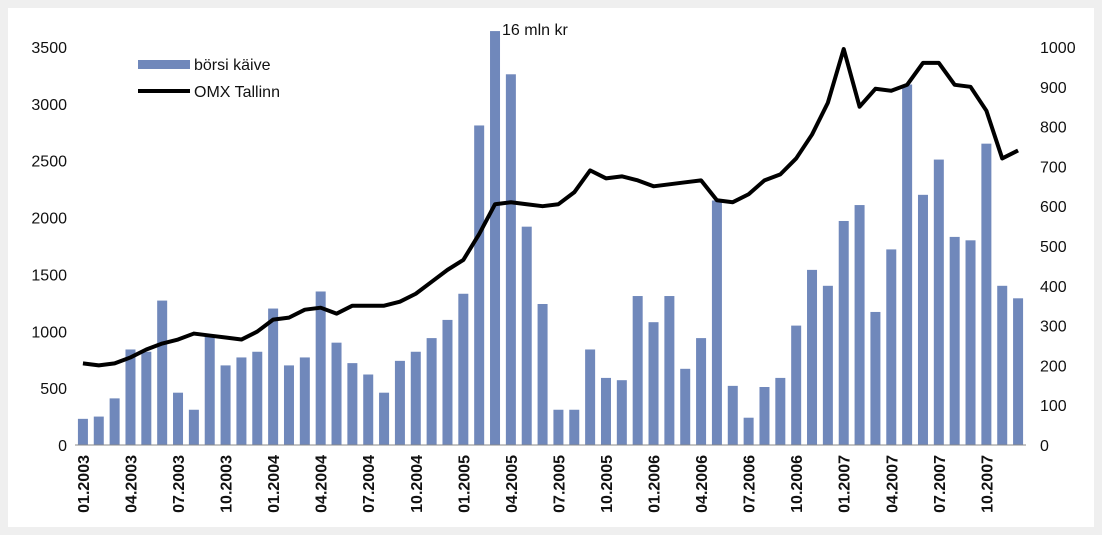  What do you see at coordinates (164, 64) in the screenshot?
I see `legend-swatch` at bounding box center [164, 64].